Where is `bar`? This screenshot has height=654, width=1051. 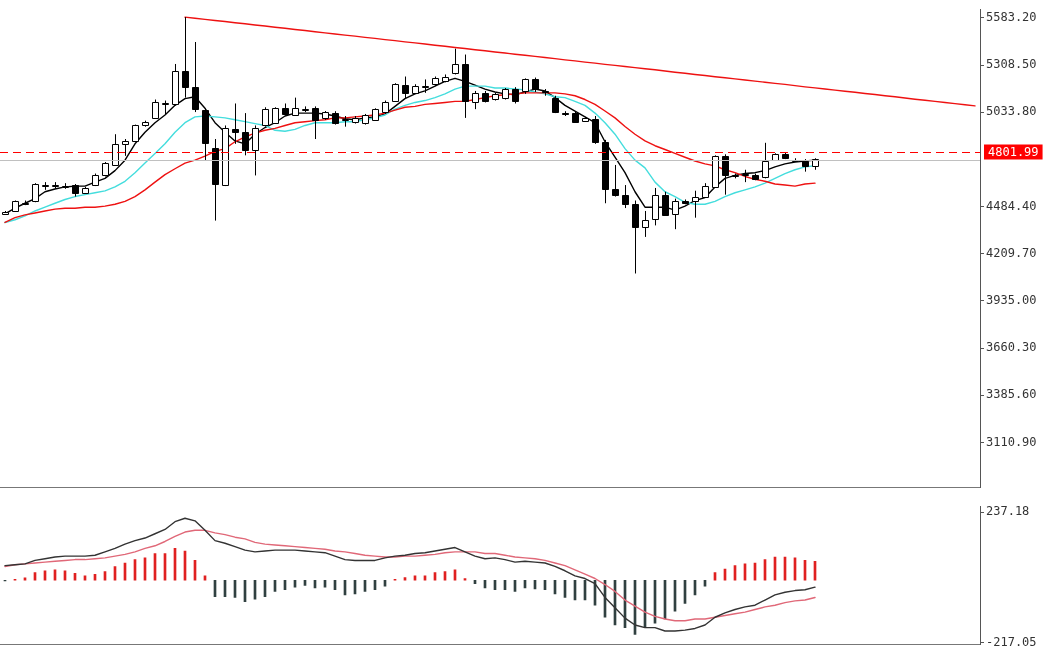
bar is located at coordinates (465, 579).